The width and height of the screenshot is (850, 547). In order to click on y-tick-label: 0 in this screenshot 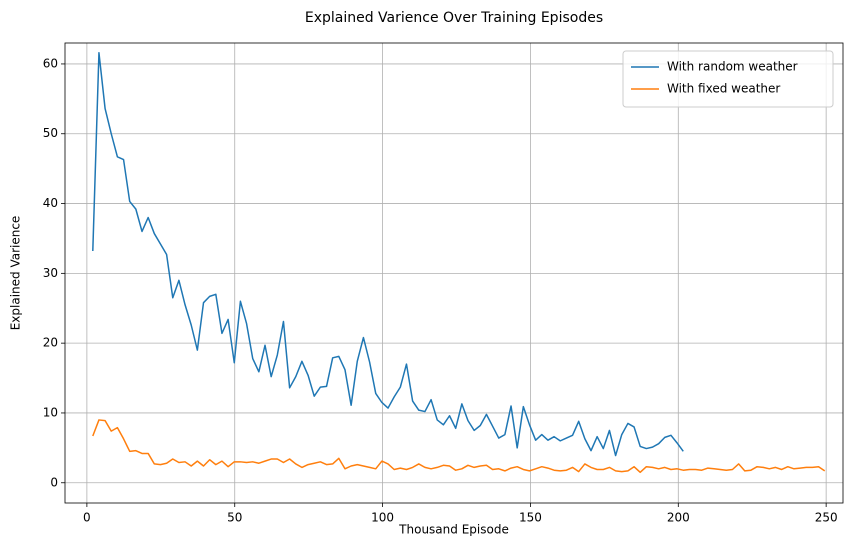, I will do `click(54, 482)`.